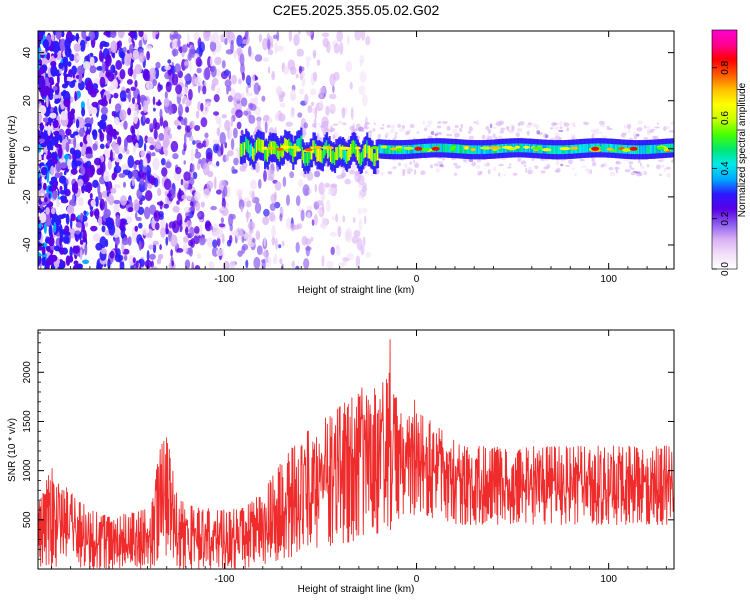 The image size is (750, 600). Describe the element at coordinates (725, 67) in the screenshot. I see `colorbar-tick-label: 0.8` at that location.